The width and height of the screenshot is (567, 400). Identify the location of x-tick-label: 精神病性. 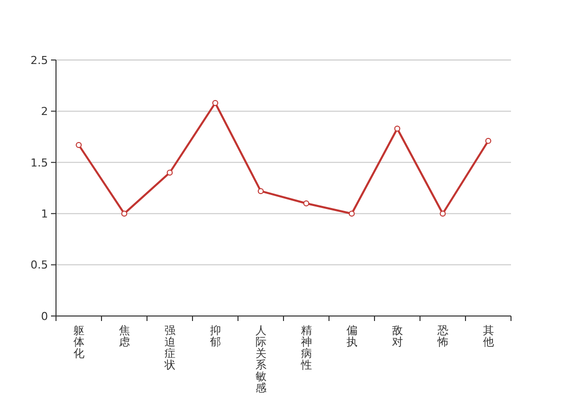
(306, 348).